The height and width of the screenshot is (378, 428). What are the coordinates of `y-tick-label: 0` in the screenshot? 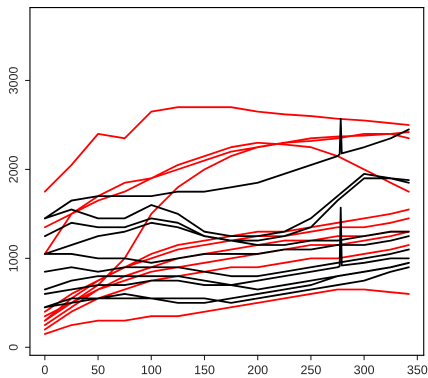 It's located at (13, 347).